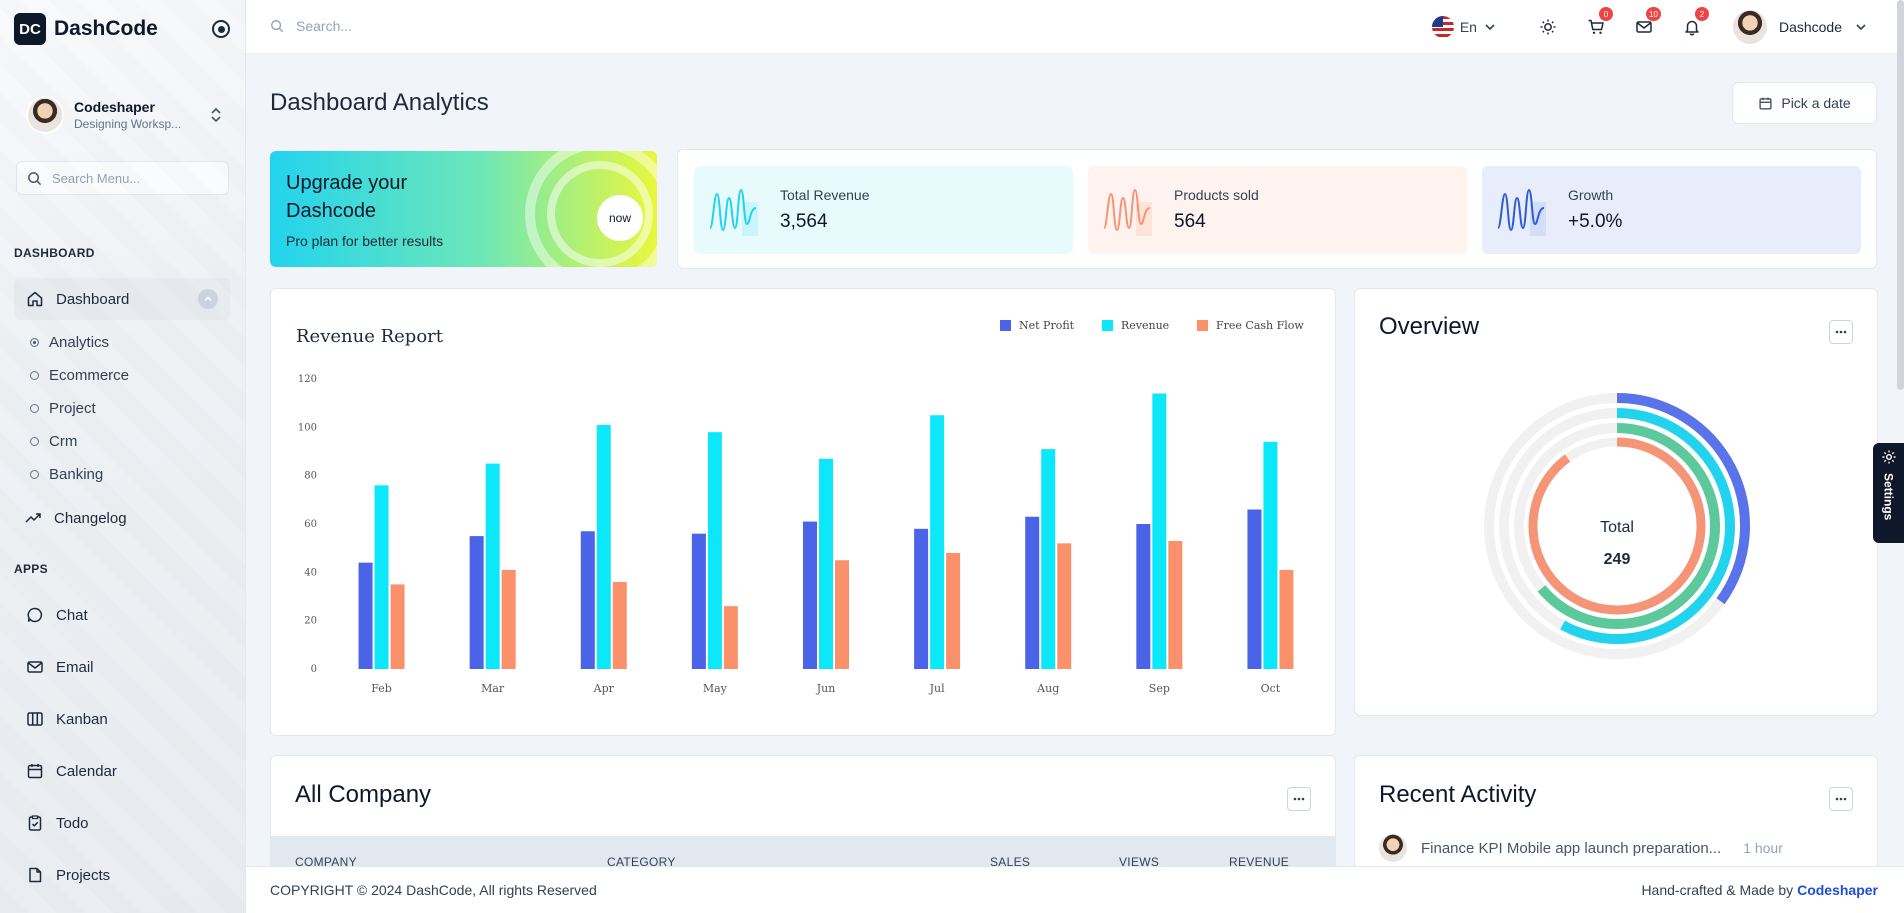  What do you see at coordinates (75, 667) in the screenshot?
I see `sidebar-item-label: Email` at bounding box center [75, 667].